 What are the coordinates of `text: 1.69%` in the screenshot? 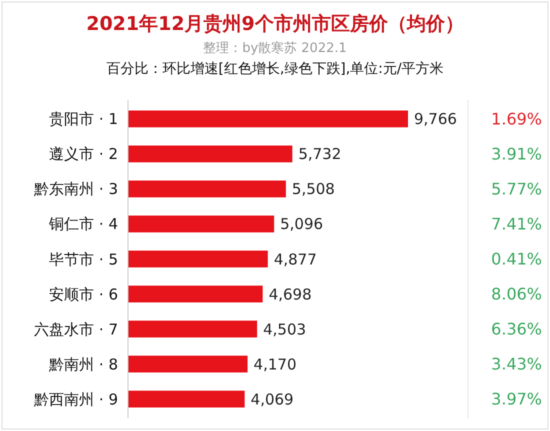 It's located at (516, 119).